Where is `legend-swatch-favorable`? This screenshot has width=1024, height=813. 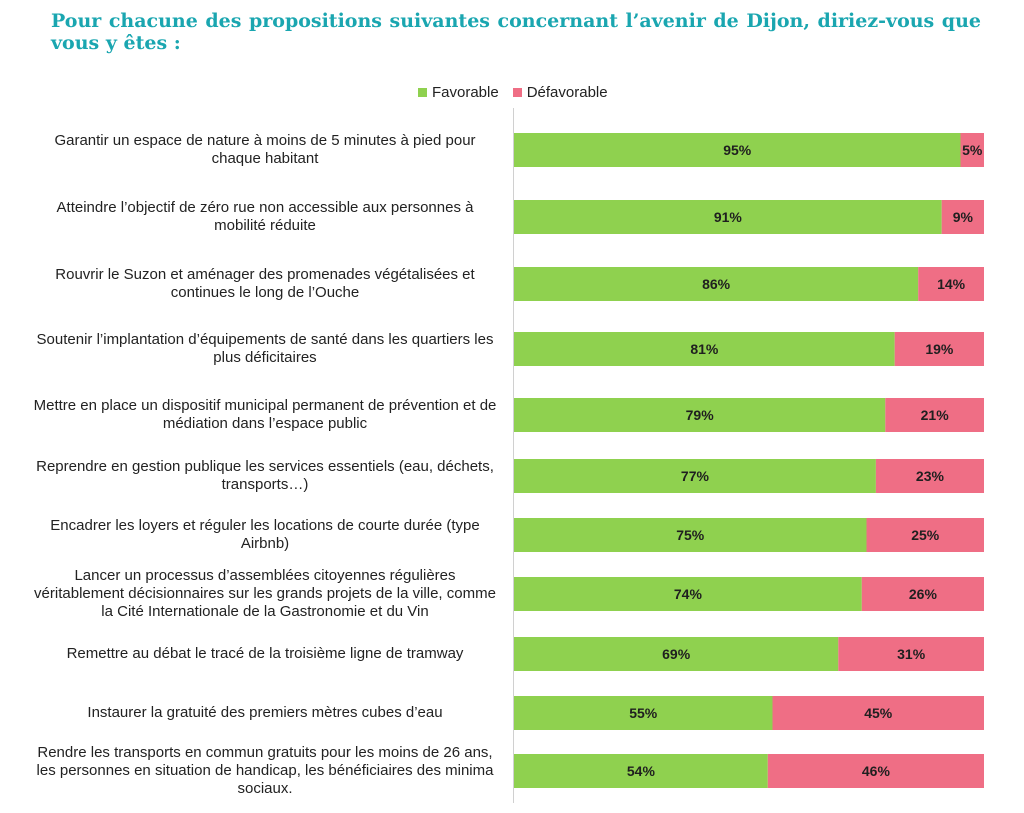 legend-swatch-favorable is located at coordinates (422, 92).